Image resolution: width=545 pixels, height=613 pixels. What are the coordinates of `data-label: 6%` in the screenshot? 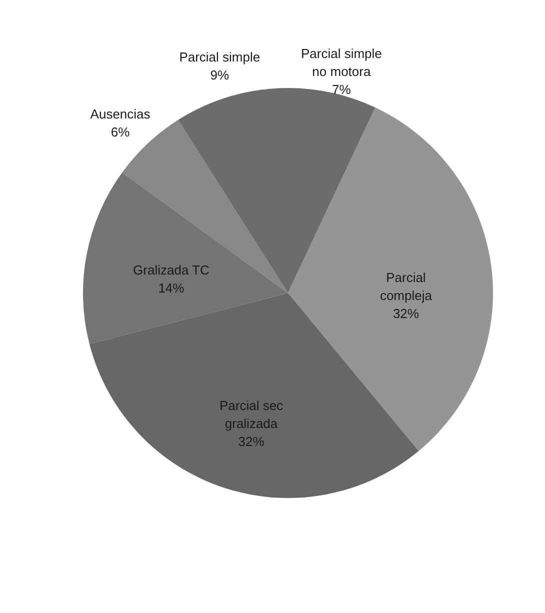 It's located at (120, 132).